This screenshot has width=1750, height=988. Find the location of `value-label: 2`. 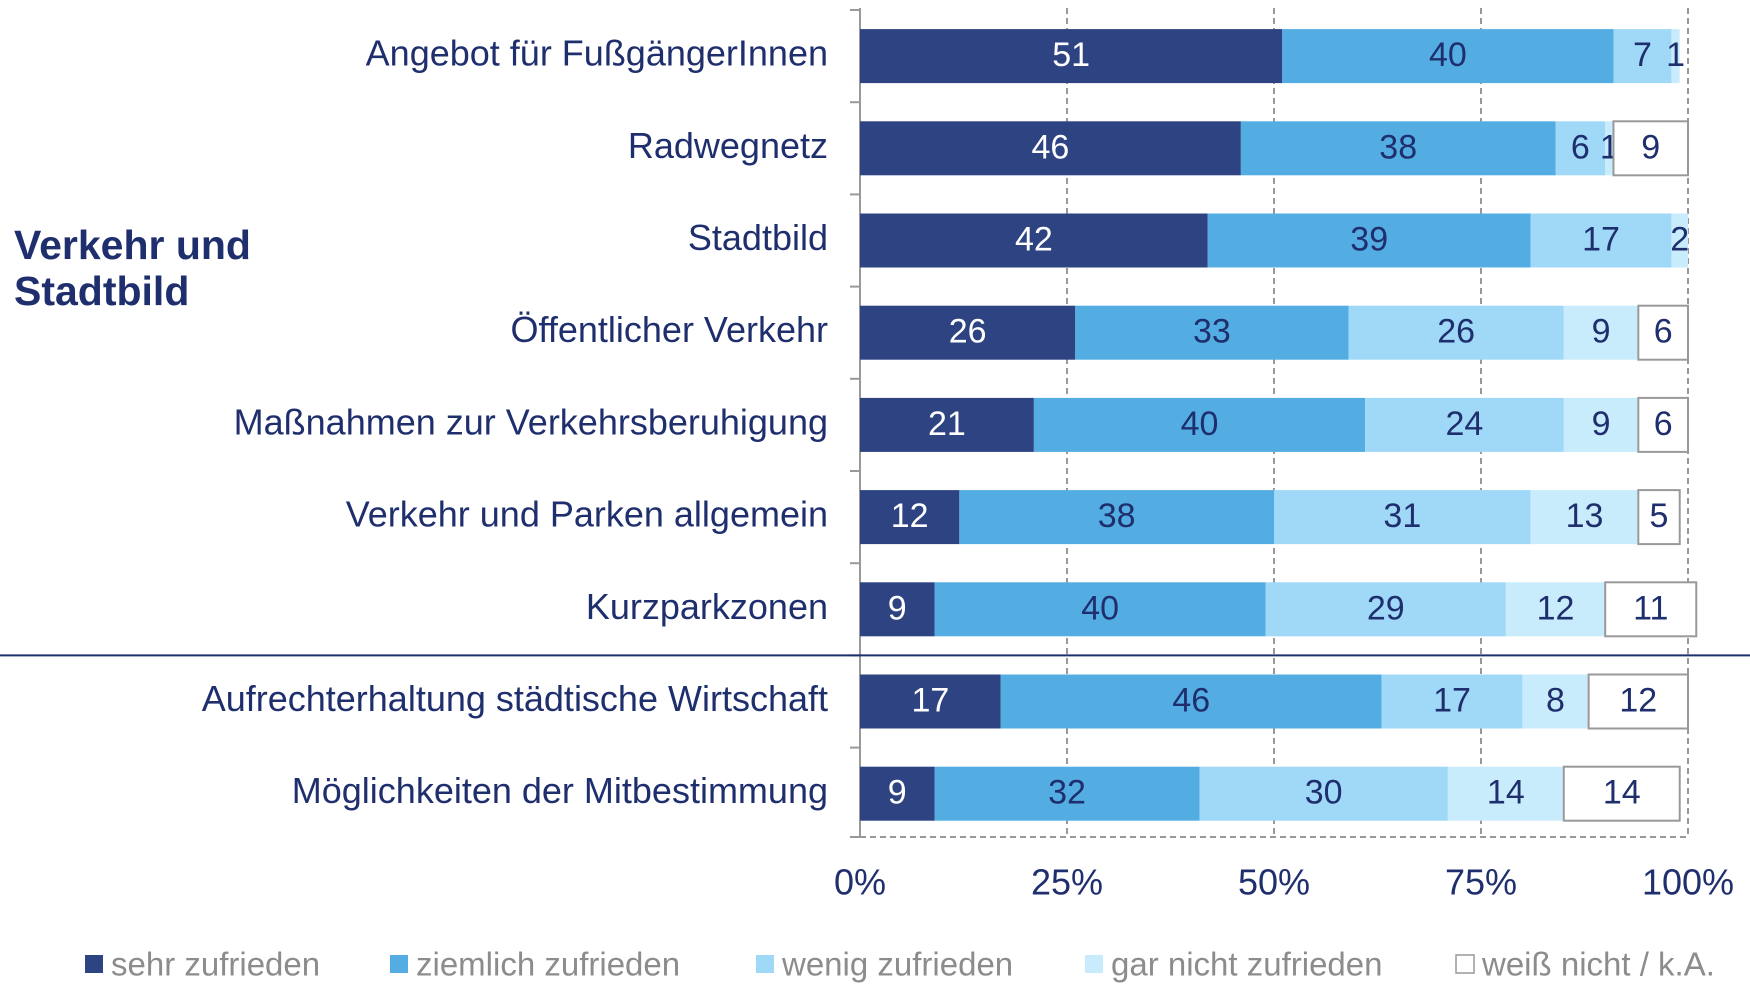

value-label: 2 is located at coordinates (1679, 239).